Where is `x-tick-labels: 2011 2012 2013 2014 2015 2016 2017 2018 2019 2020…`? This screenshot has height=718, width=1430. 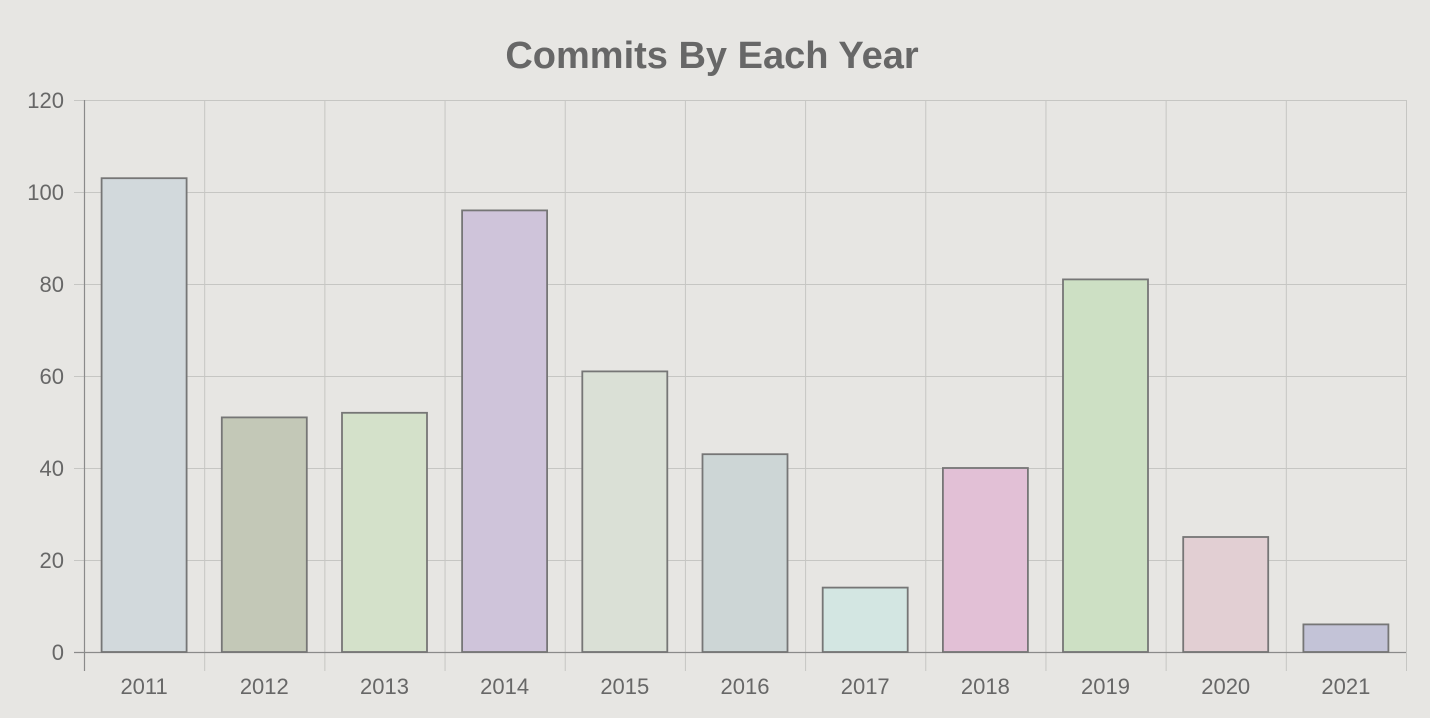 x-tick-labels: 2011 2012 2013 2014 2015 2016 2017 2018 2019 2020… is located at coordinates (745, 686).